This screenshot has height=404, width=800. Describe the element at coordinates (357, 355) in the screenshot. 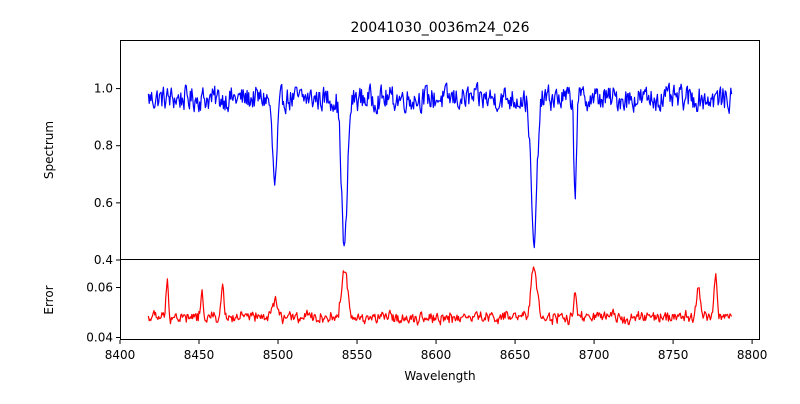

I see `x-tick-label: 8550` at that location.